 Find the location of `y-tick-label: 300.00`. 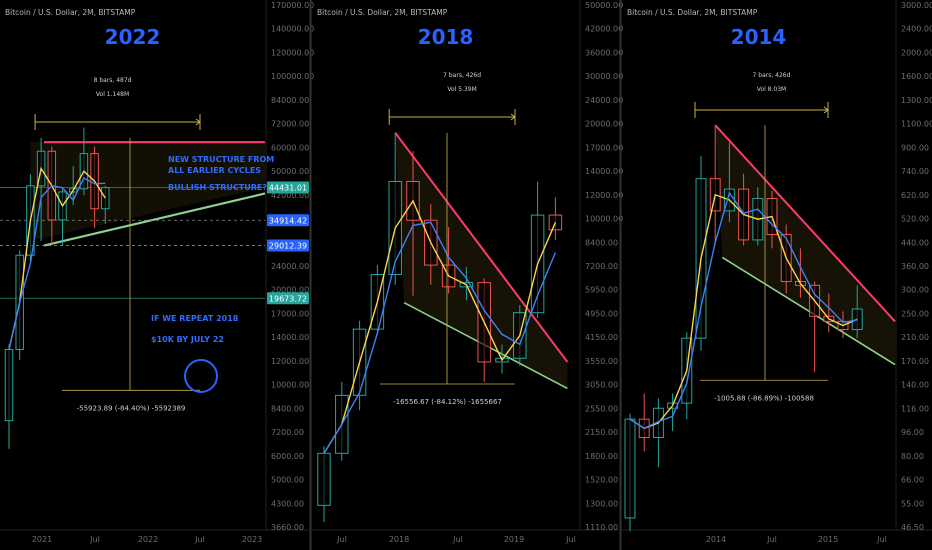

y-tick-label: 300.00 is located at coordinates (915, 290).